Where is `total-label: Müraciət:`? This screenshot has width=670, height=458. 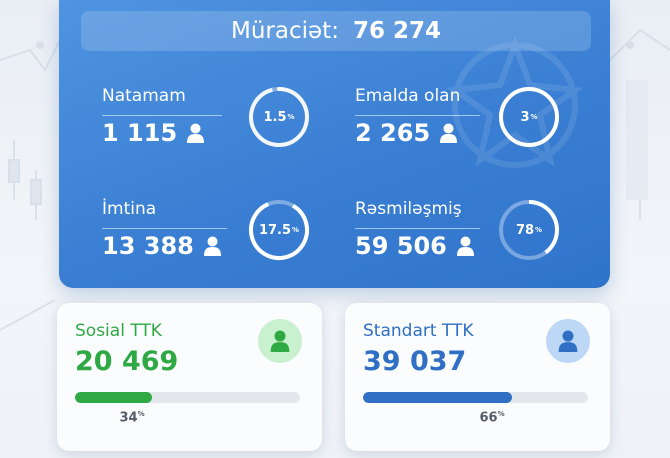 total-label: Müraciət: is located at coordinates (285, 31).